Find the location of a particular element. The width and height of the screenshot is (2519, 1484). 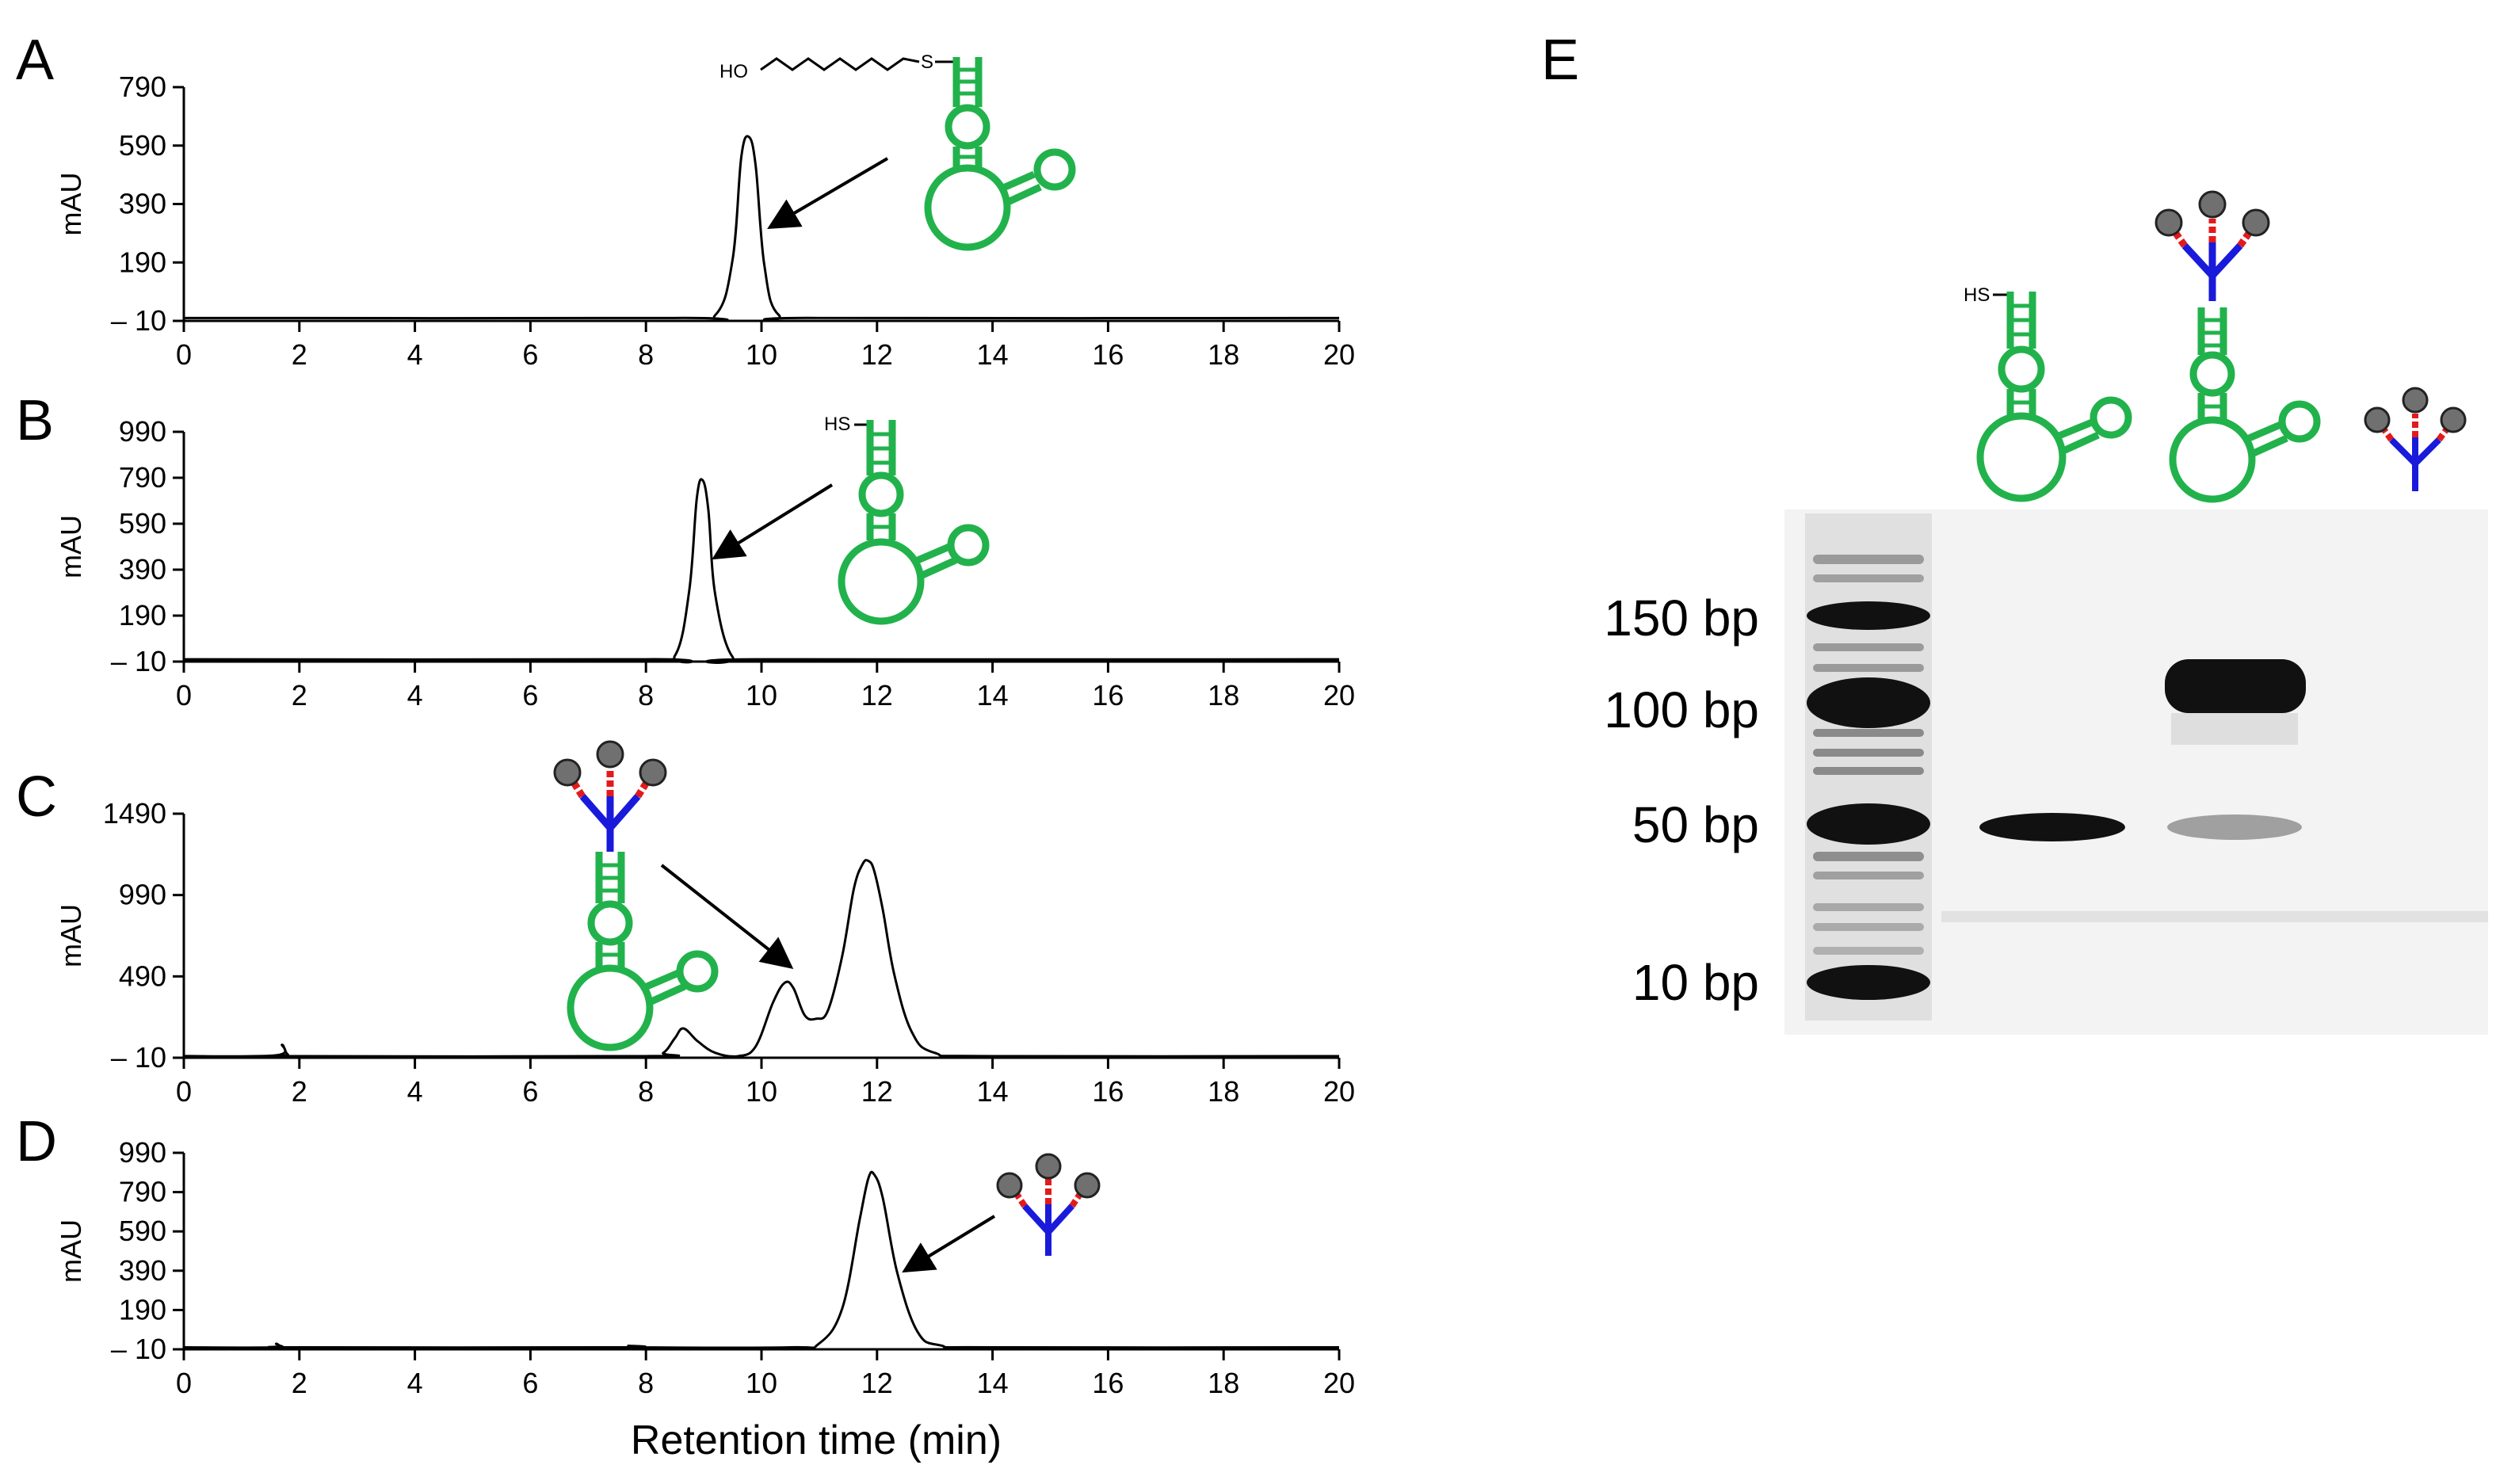

aptamer-structure-a is located at coordinates (1000, 154).